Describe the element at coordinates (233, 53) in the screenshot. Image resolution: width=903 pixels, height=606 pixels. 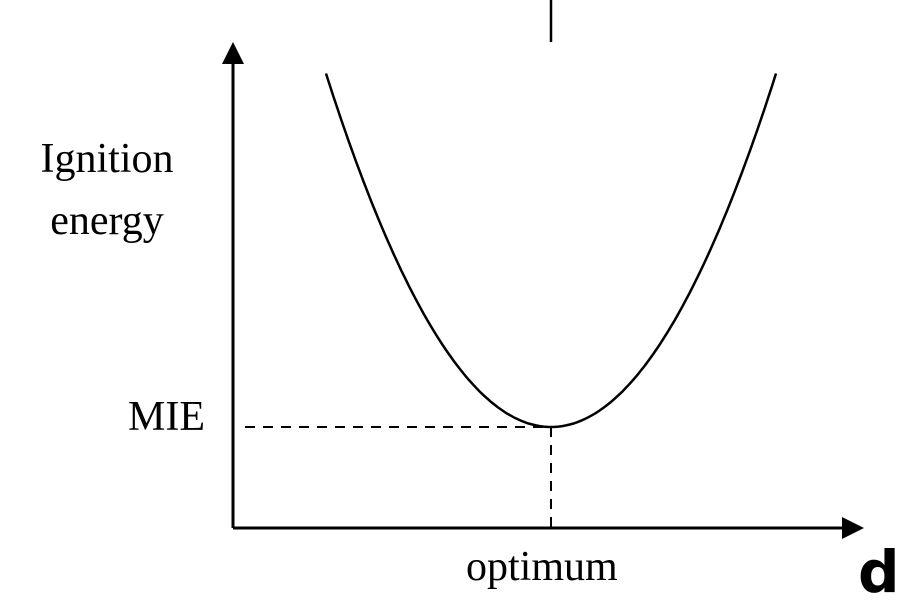
I see `y-axis-arrow` at that location.